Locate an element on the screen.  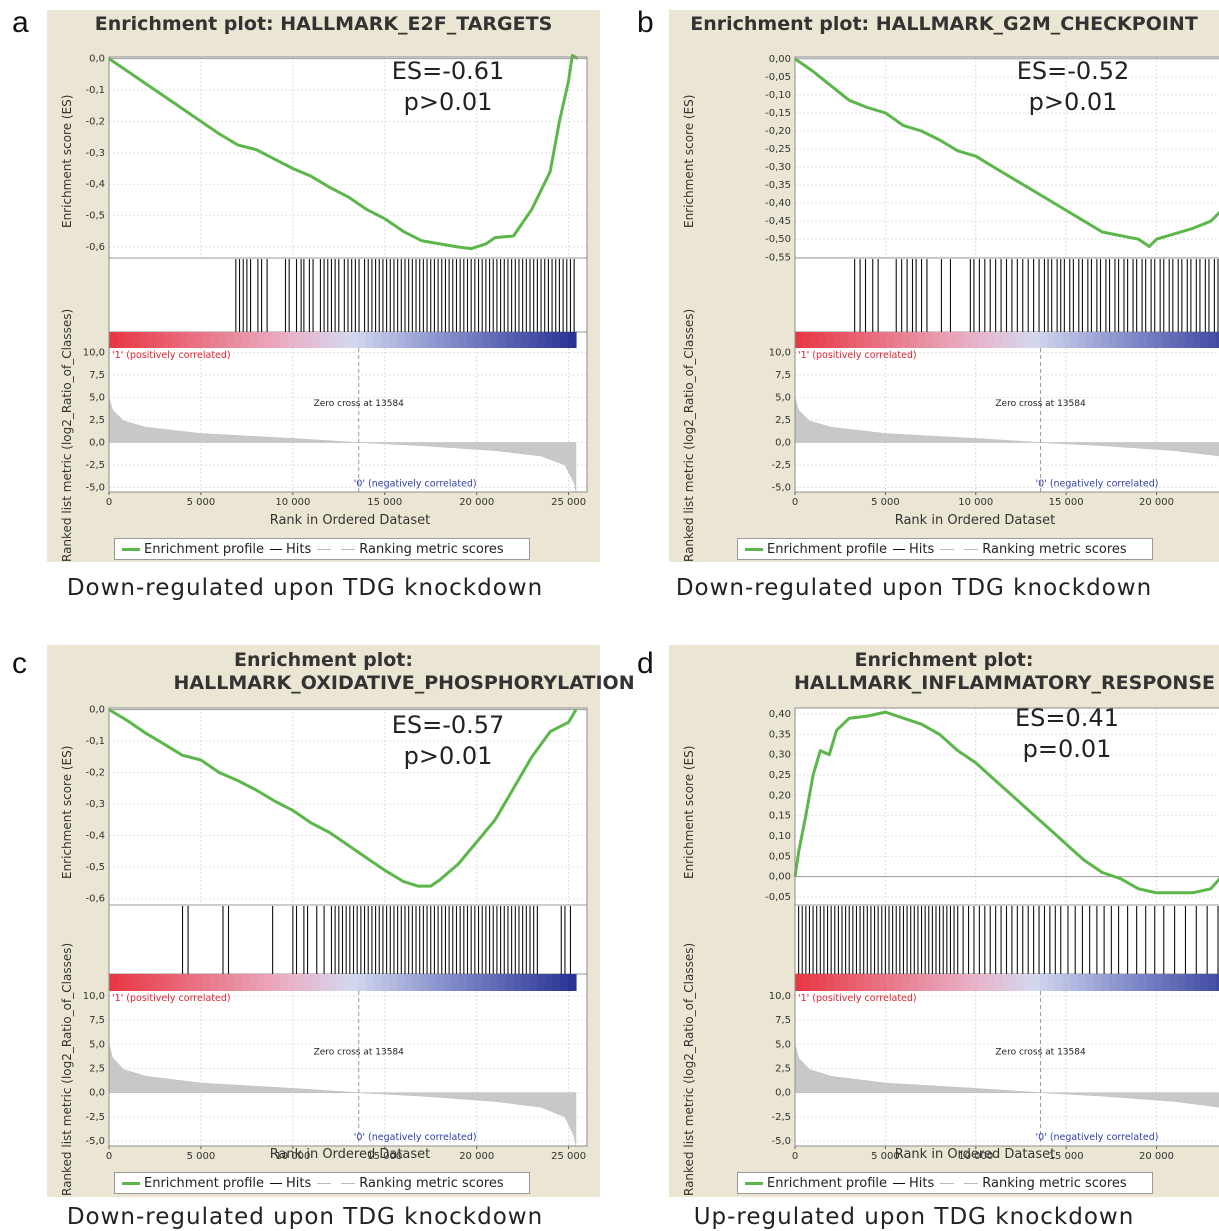
zero-cross-label: Zero cross at 13584 is located at coordinates (1040, 404).